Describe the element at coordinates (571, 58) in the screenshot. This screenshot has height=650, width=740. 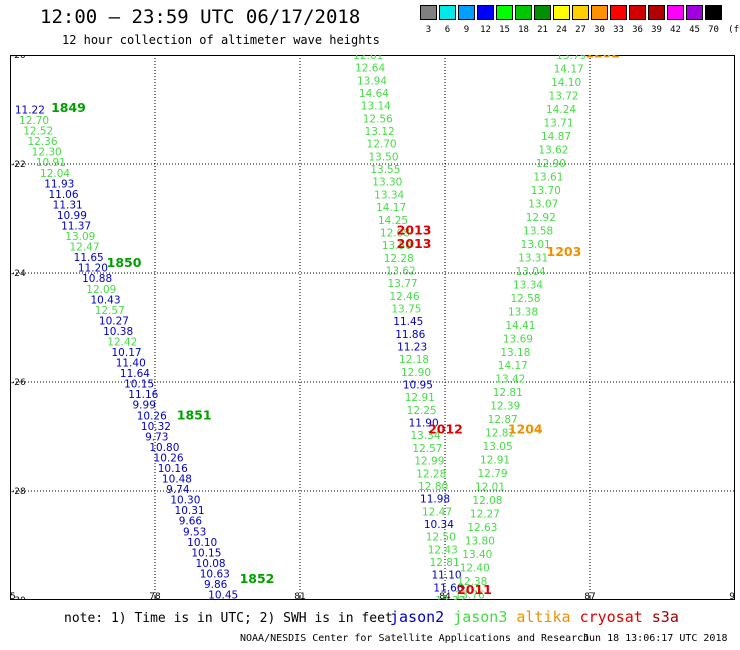
I see `wave-height-value: 13.79` at that location.